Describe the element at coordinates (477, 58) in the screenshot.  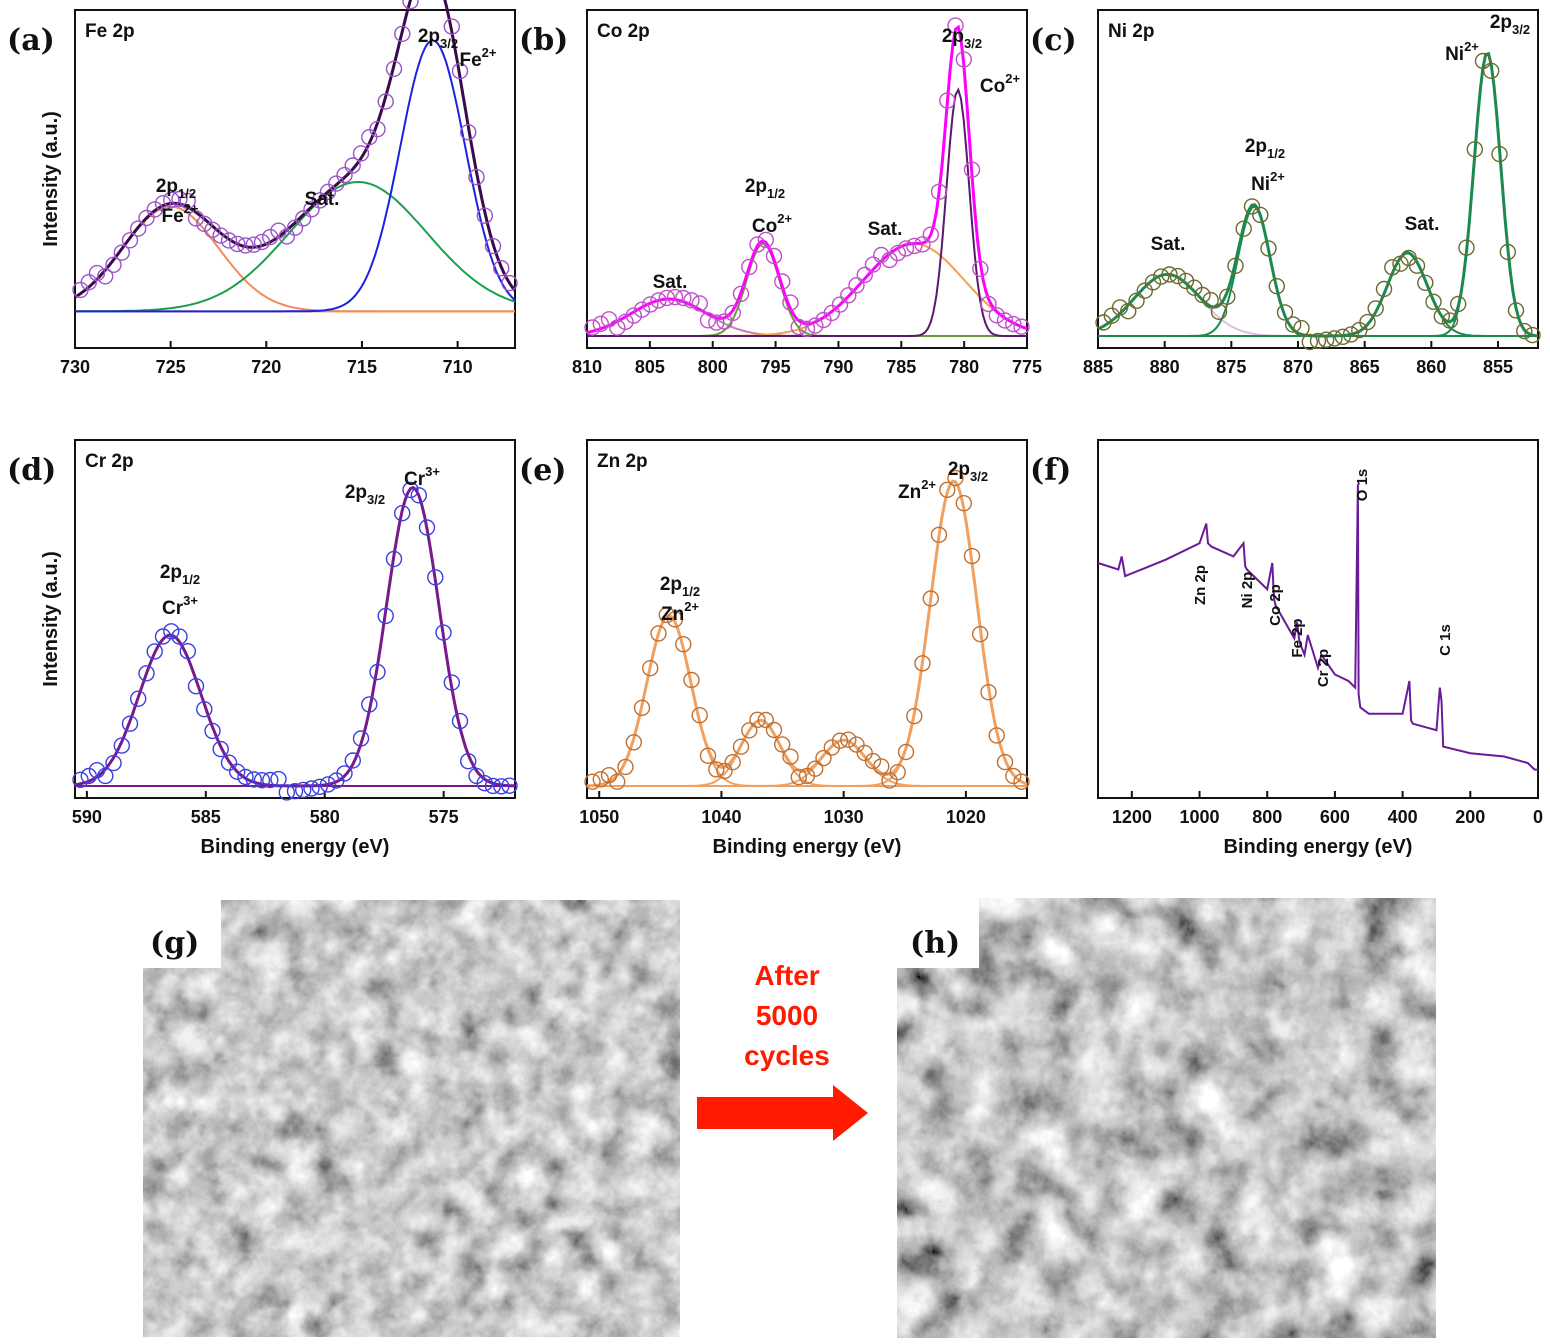
I see `peak-annotation: Fe2+` at that location.